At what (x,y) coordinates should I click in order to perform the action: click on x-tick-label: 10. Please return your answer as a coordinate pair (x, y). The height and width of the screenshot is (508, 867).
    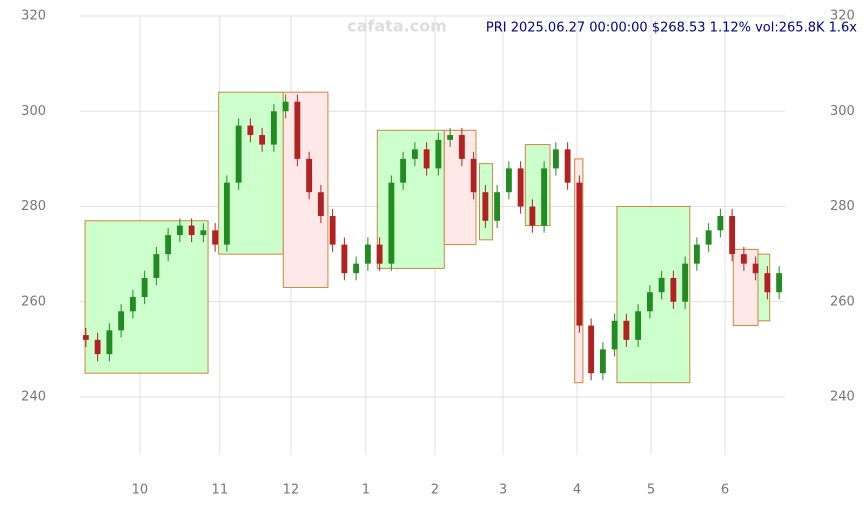
    Looking at the image, I should click on (140, 490).